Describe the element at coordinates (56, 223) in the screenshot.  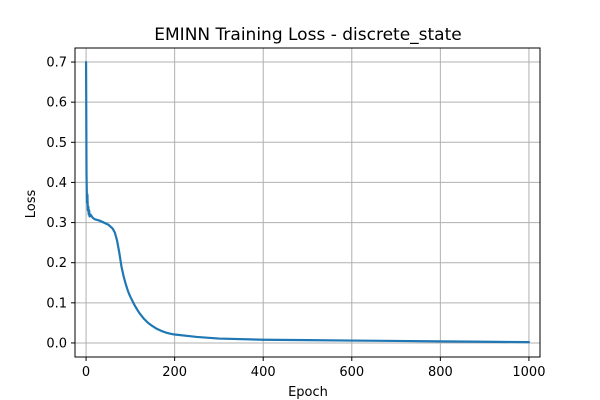
I see `y-tick-label: 0.3` at that location.